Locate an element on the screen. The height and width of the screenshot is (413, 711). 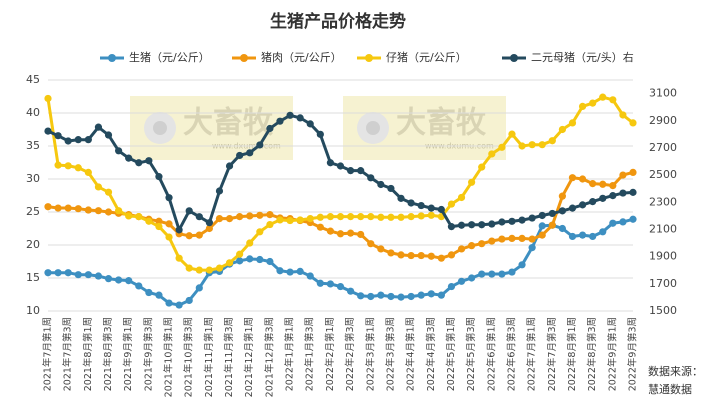
y2-tick-label: 2100 is located at coordinates (663, 228).